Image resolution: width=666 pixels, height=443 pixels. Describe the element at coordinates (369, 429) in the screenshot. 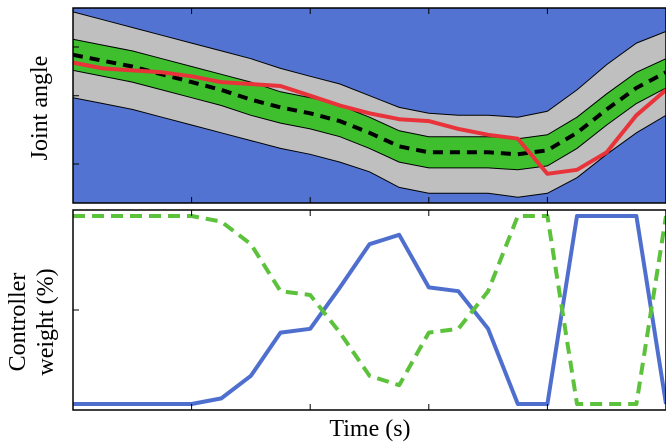

I see `x-axis-label: Time (s)` at that location.